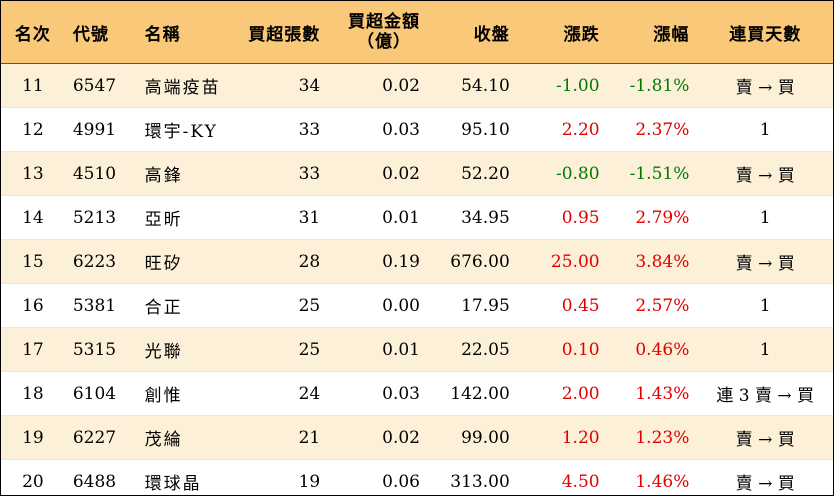  Describe the element at coordinates (309, 393) in the screenshot. I see `cell-buy-lots: 24` at that location.